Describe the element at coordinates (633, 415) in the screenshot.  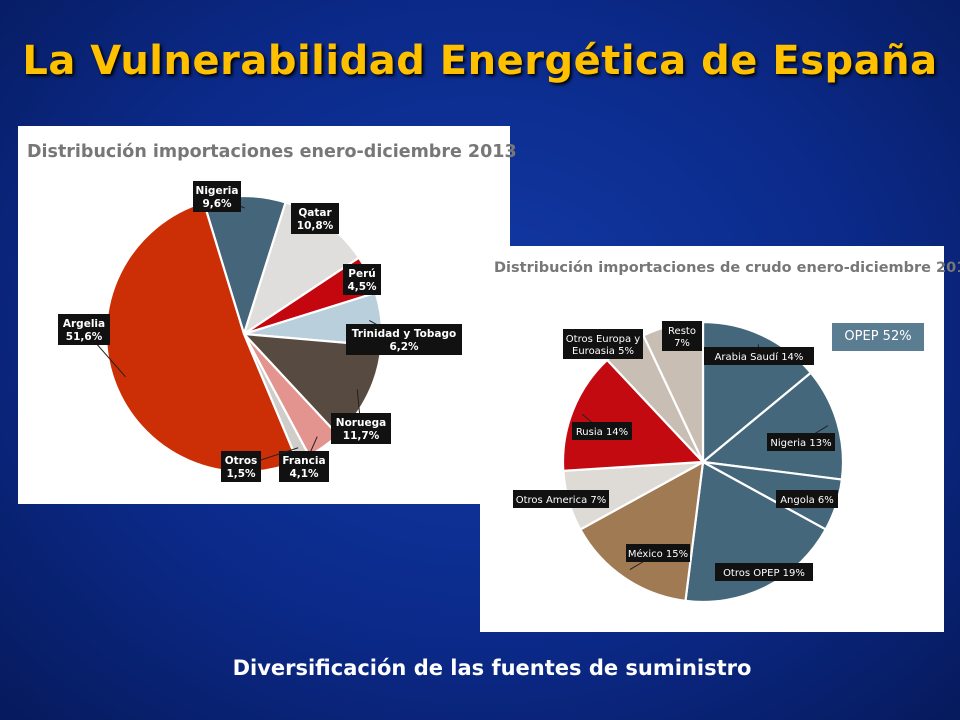
I see `pie-slice-rusia` at that location.